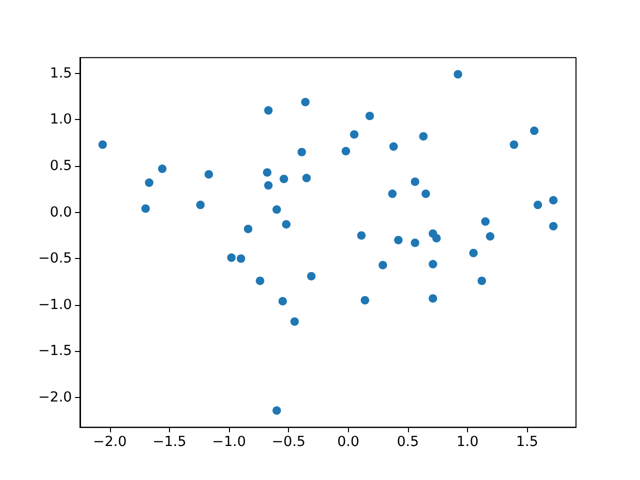 This screenshot has height=480, width=640. Describe the element at coordinates (348, 442) in the screenshot. I see `x-tick-label: 0.0` at that location.